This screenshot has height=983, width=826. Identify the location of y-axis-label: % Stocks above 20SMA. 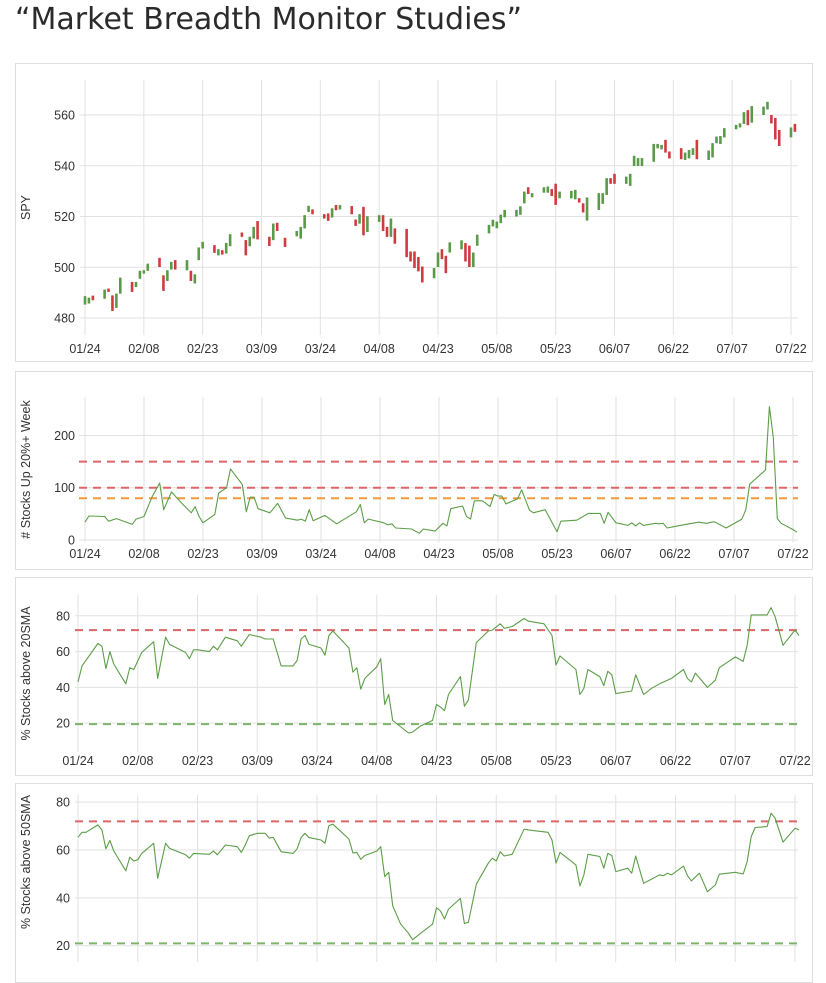
(26, 673).